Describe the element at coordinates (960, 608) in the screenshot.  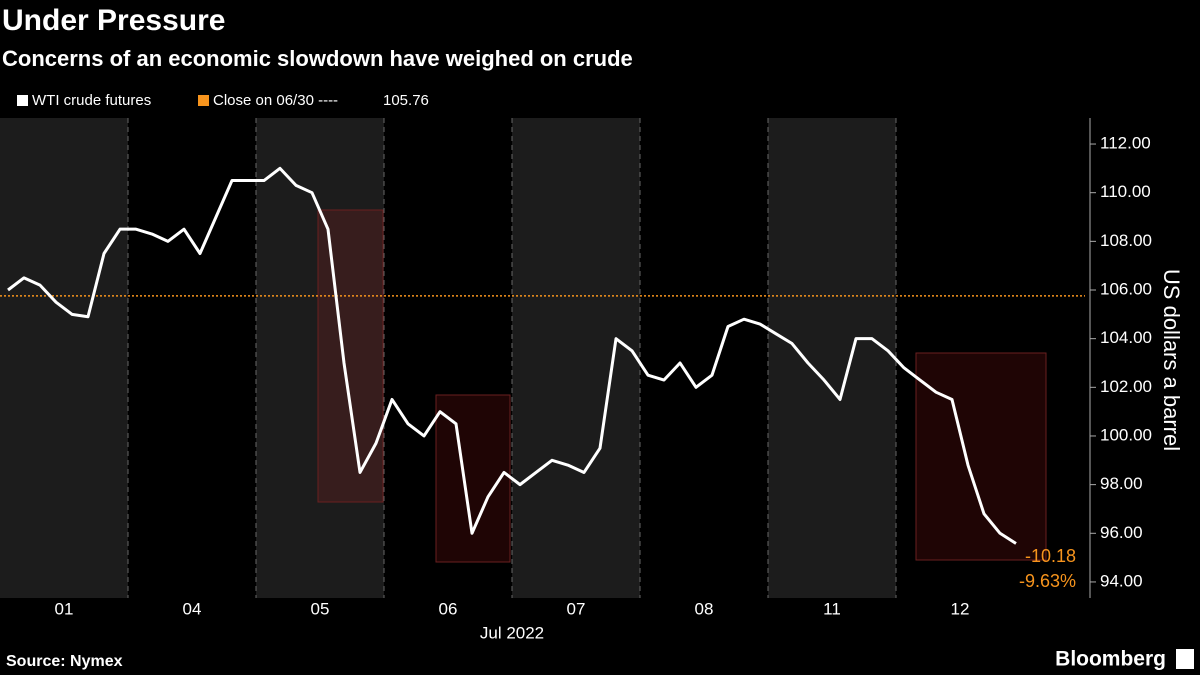
I see `x-tick-label: 12` at that location.